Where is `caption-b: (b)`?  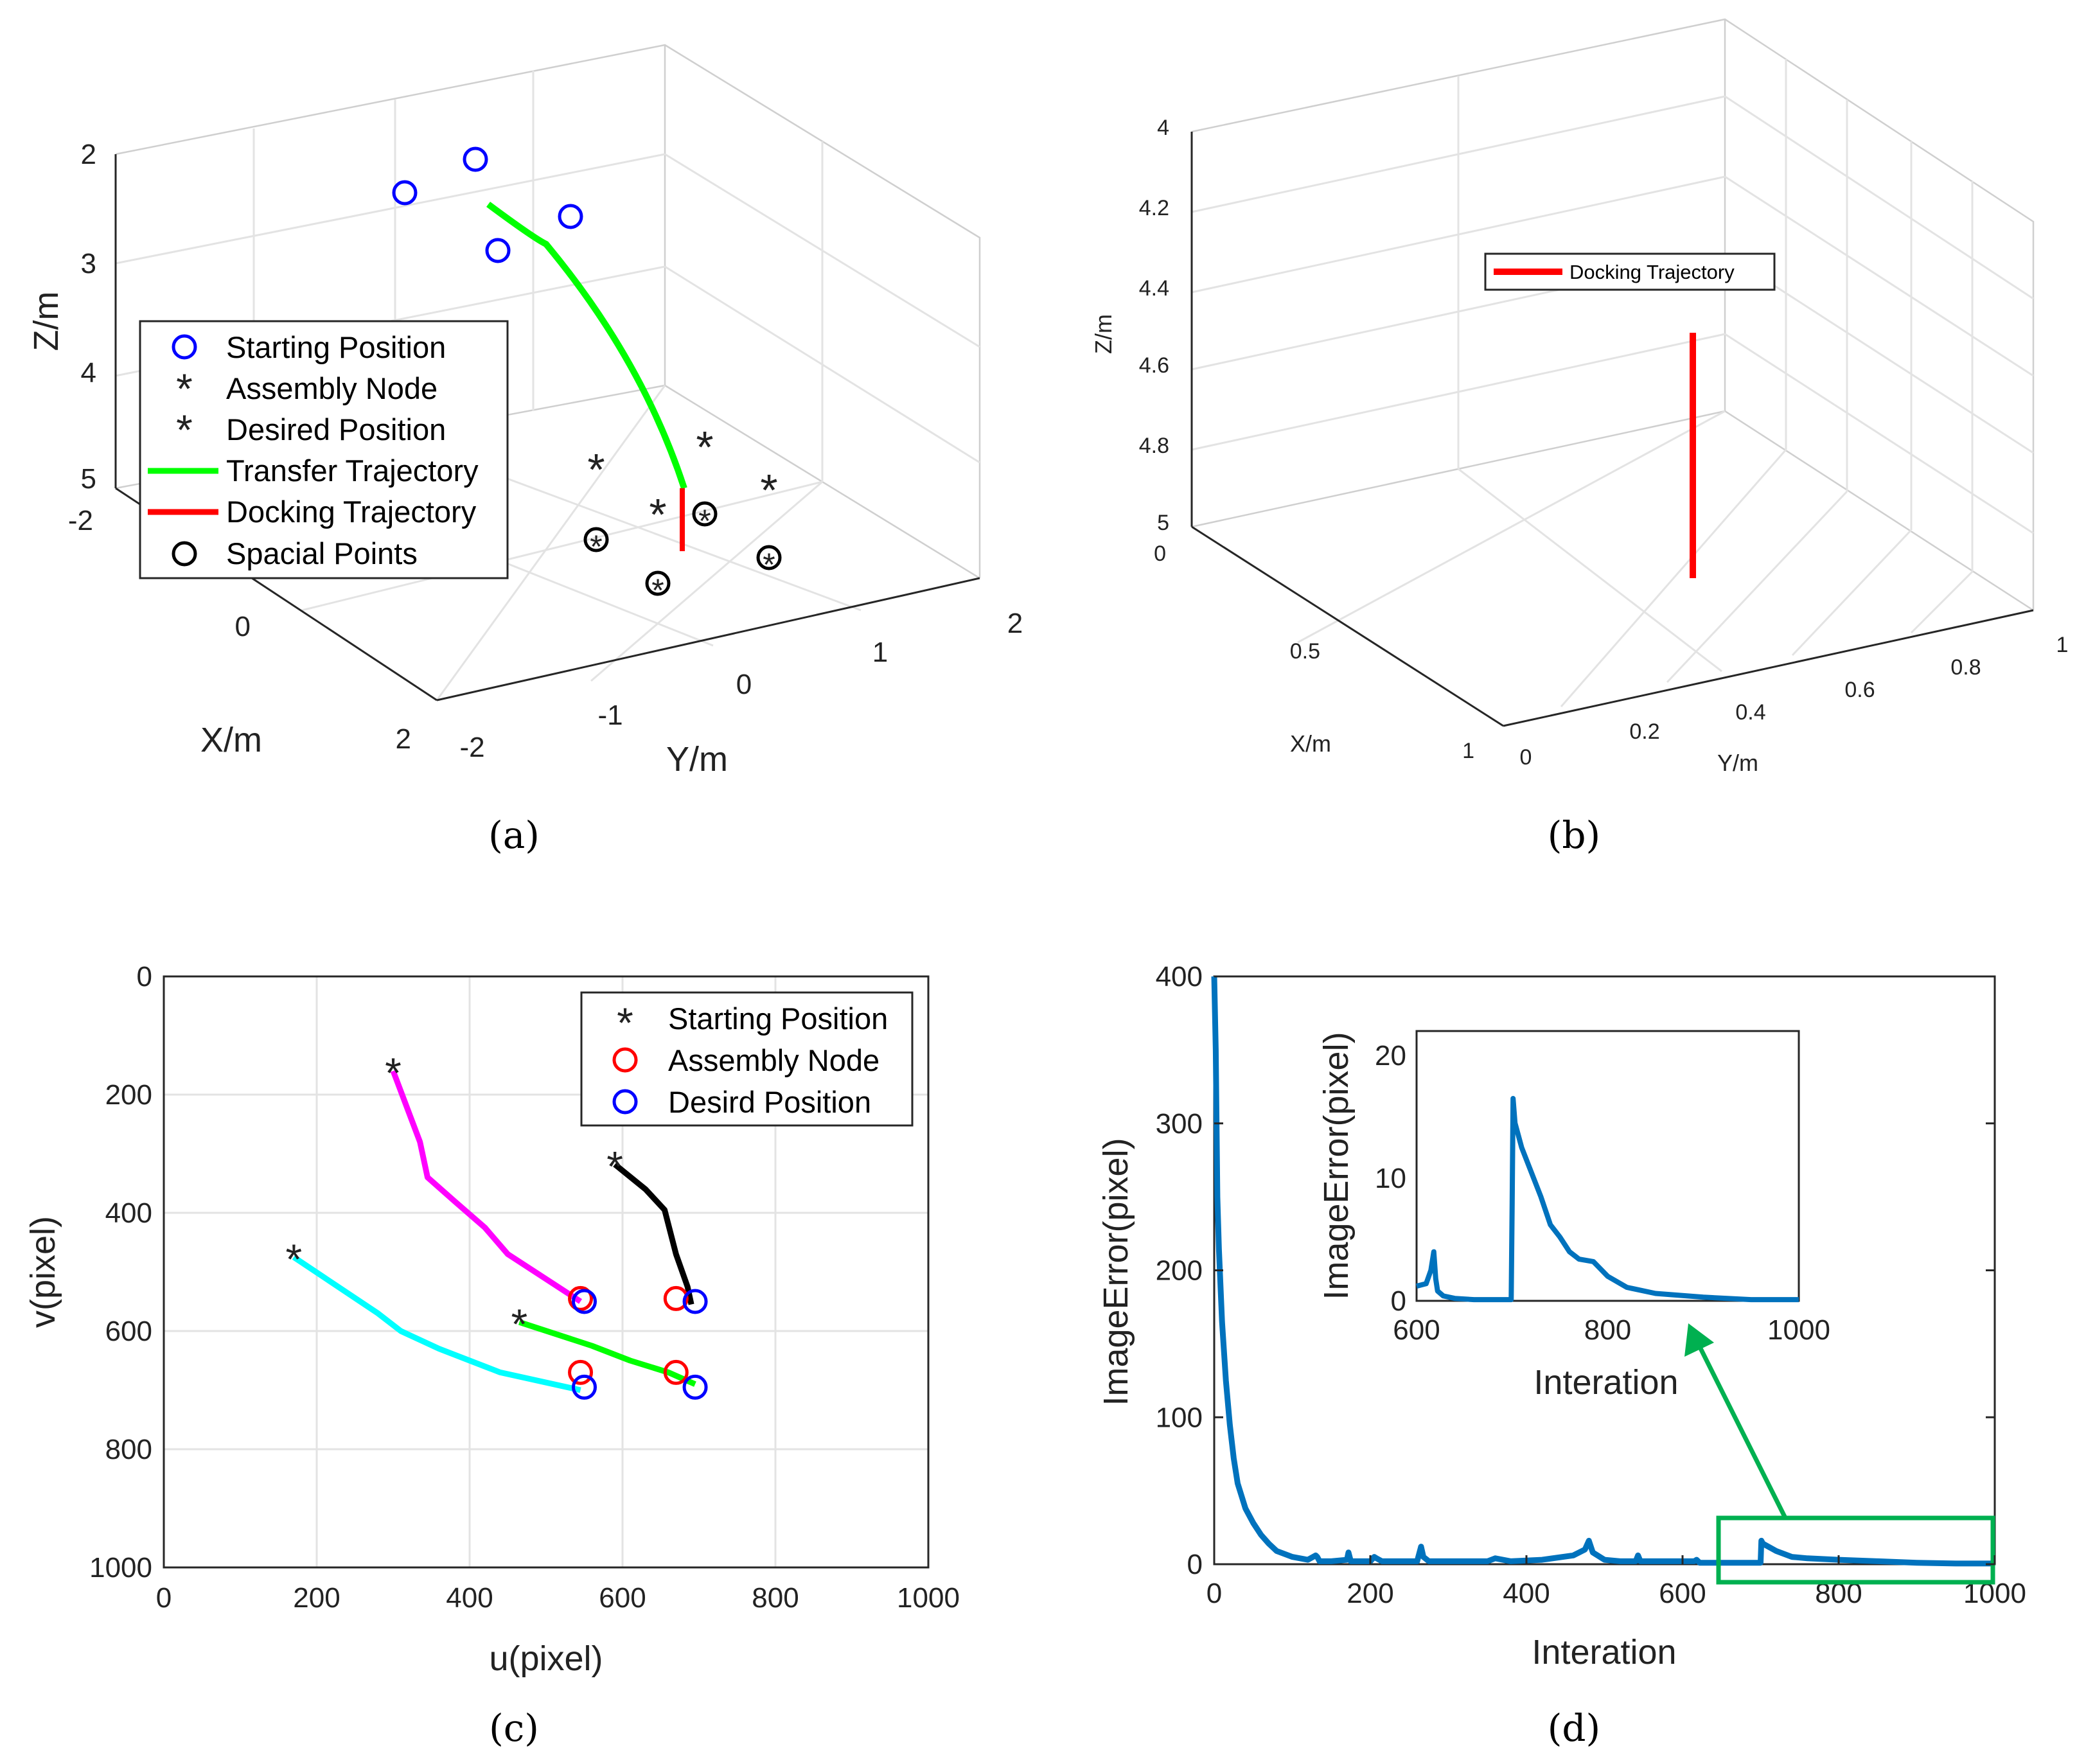
caption-b: (b) is located at coordinates (1574, 835).